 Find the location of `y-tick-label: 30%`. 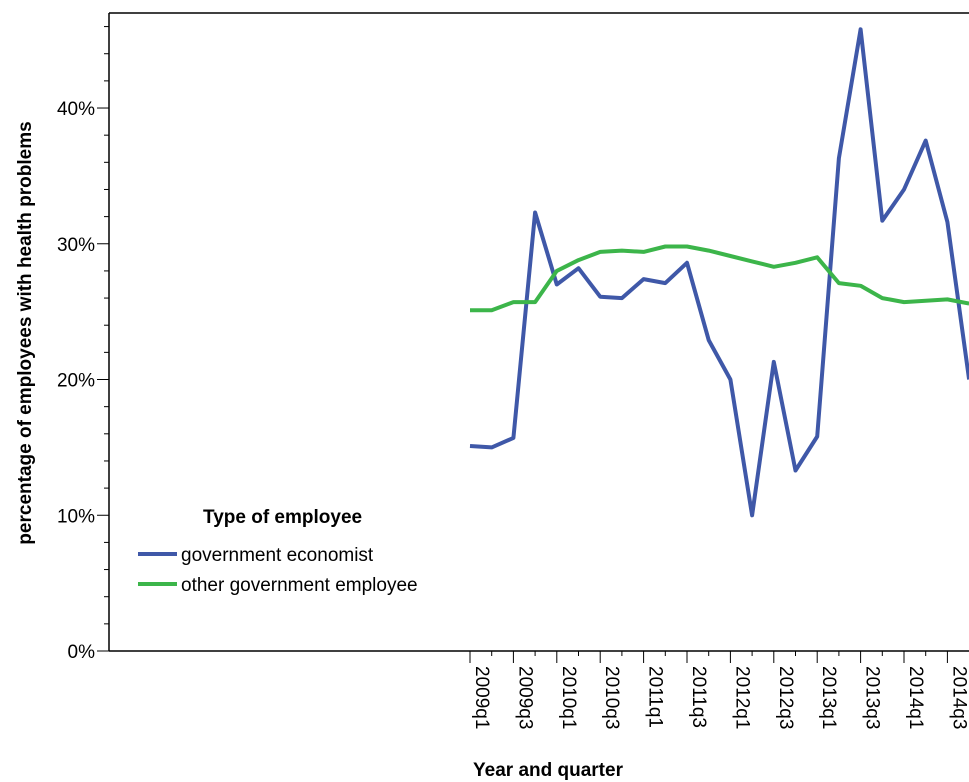

y-tick-label: 30% is located at coordinates (76, 245).